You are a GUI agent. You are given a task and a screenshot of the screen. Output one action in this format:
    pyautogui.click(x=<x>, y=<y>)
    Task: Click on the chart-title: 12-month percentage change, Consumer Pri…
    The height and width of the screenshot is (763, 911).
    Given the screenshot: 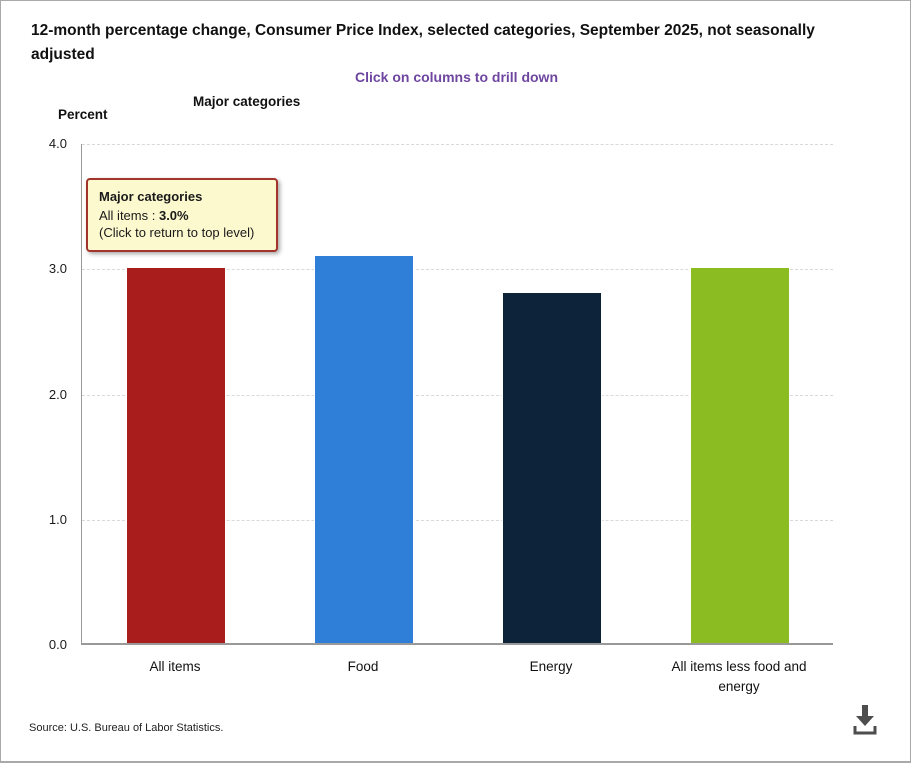 What is the action you would take?
    pyautogui.click(x=423, y=42)
    